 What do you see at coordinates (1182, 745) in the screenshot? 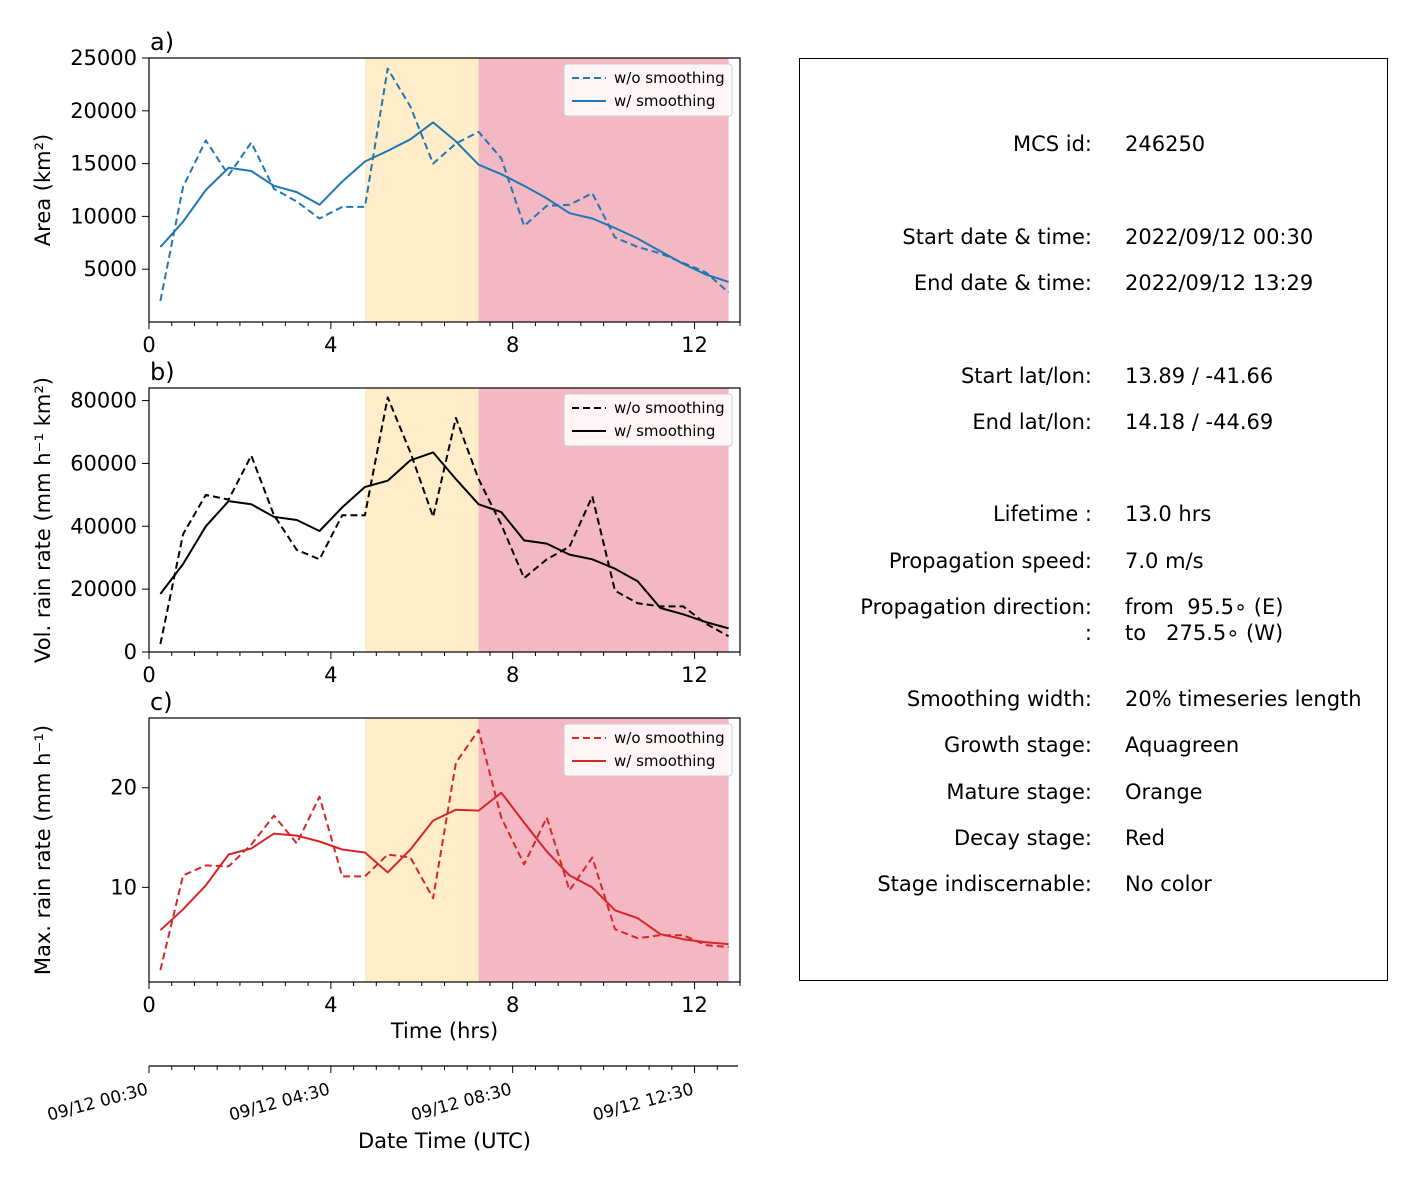
I see `info-value-growth-stage: Aquagreen` at bounding box center [1182, 745].